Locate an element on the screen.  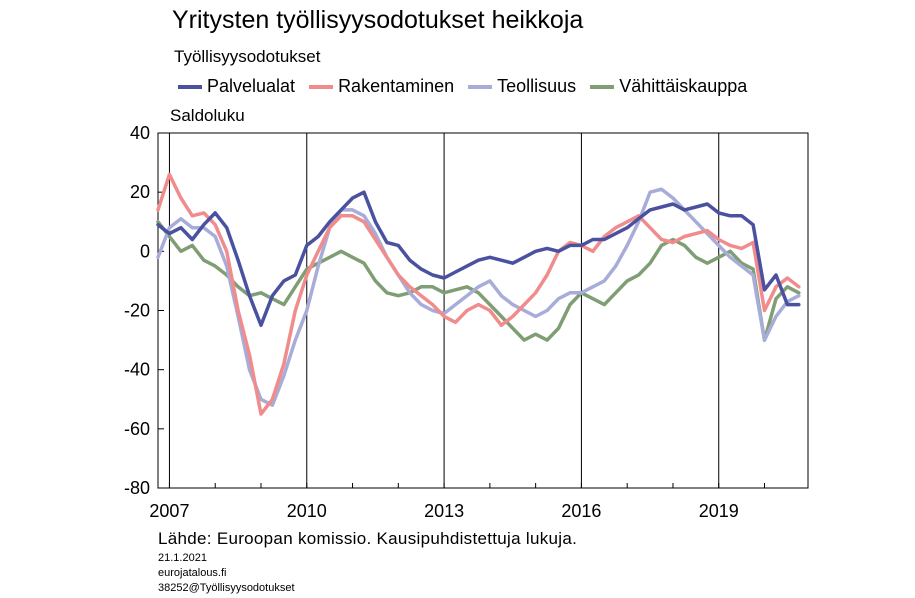
legend-label: Palvelualat is located at coordinates (251, 86).